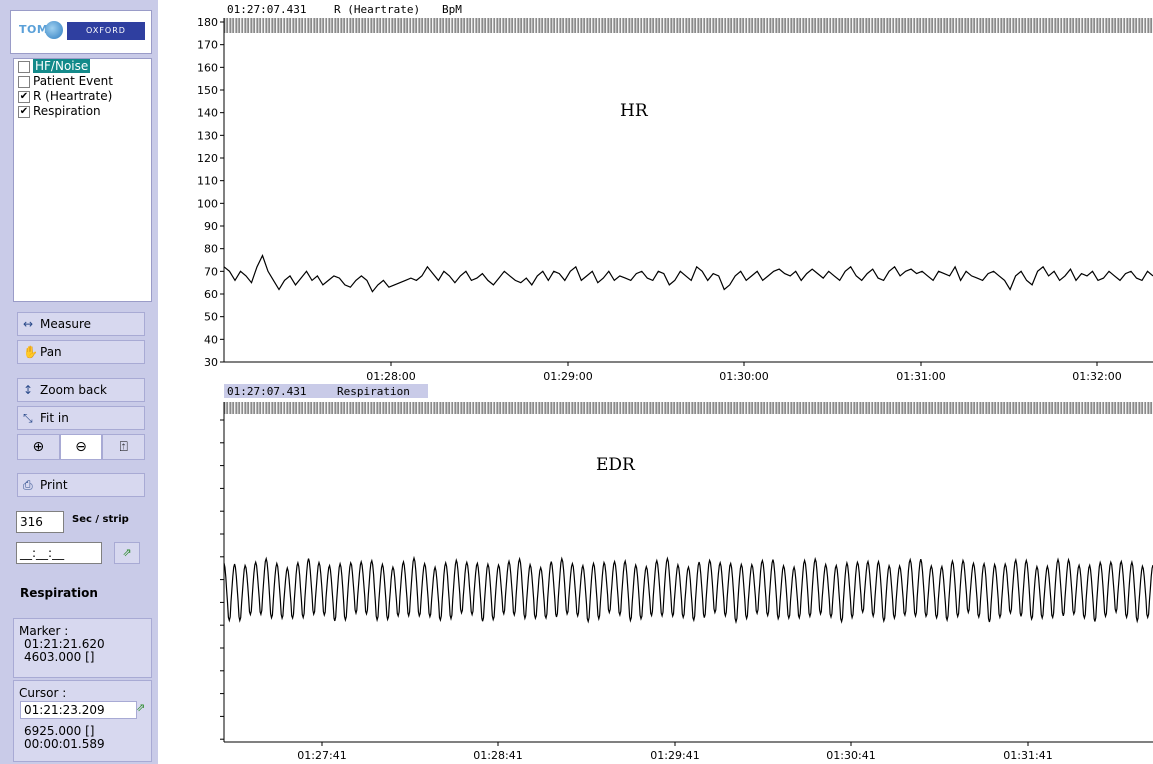  Describe the element at coordinates (81, 418) in the screenshot. I see `fit-in-button: ⤡ Fit in` at that location.